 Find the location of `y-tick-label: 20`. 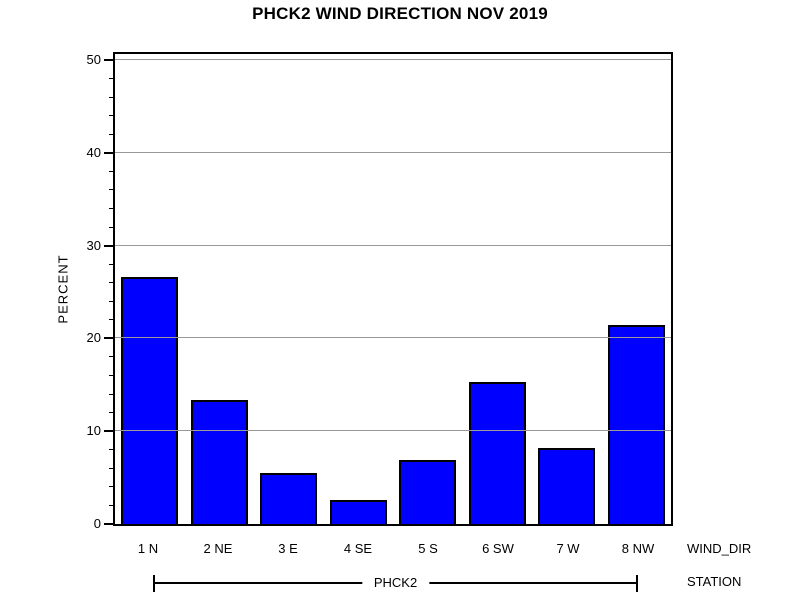

y-tick-label: 20 is located at coordinates (93, 337).